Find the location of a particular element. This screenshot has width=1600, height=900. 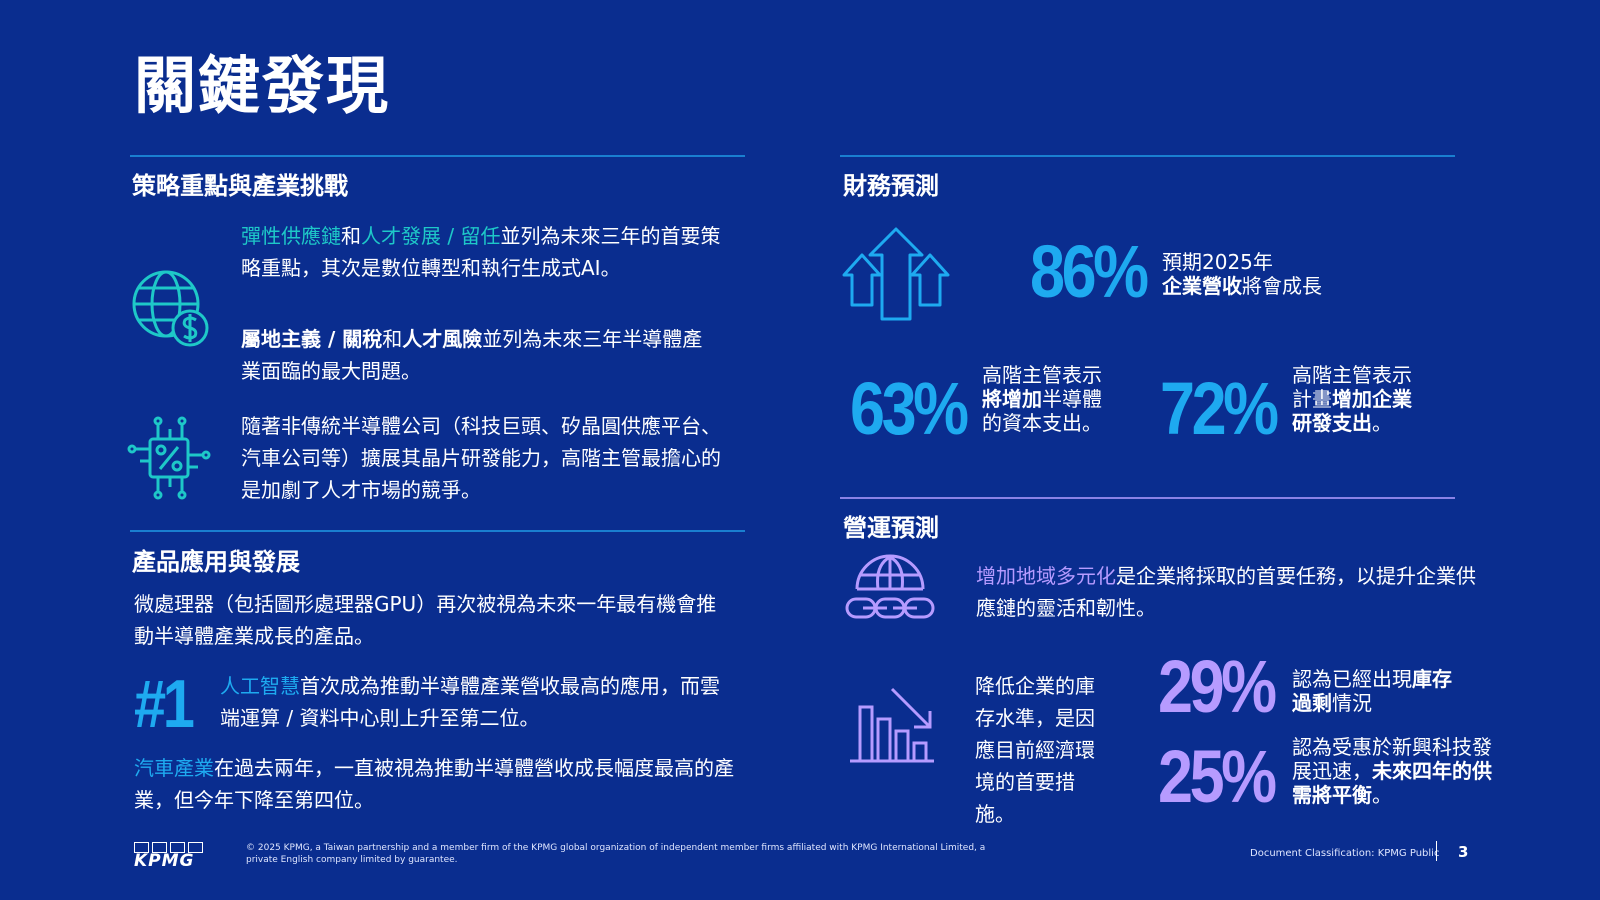

operations-point-1: 增加地域多元化是企業將採取的首要任務，以提升企業供應鏈的靈活和韌性。 is located at coordinates (1226, 592).